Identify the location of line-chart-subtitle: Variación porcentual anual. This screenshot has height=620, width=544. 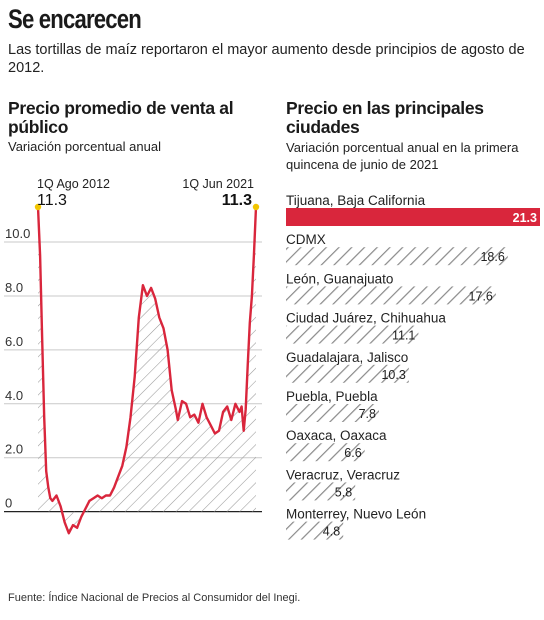
(84, 146).